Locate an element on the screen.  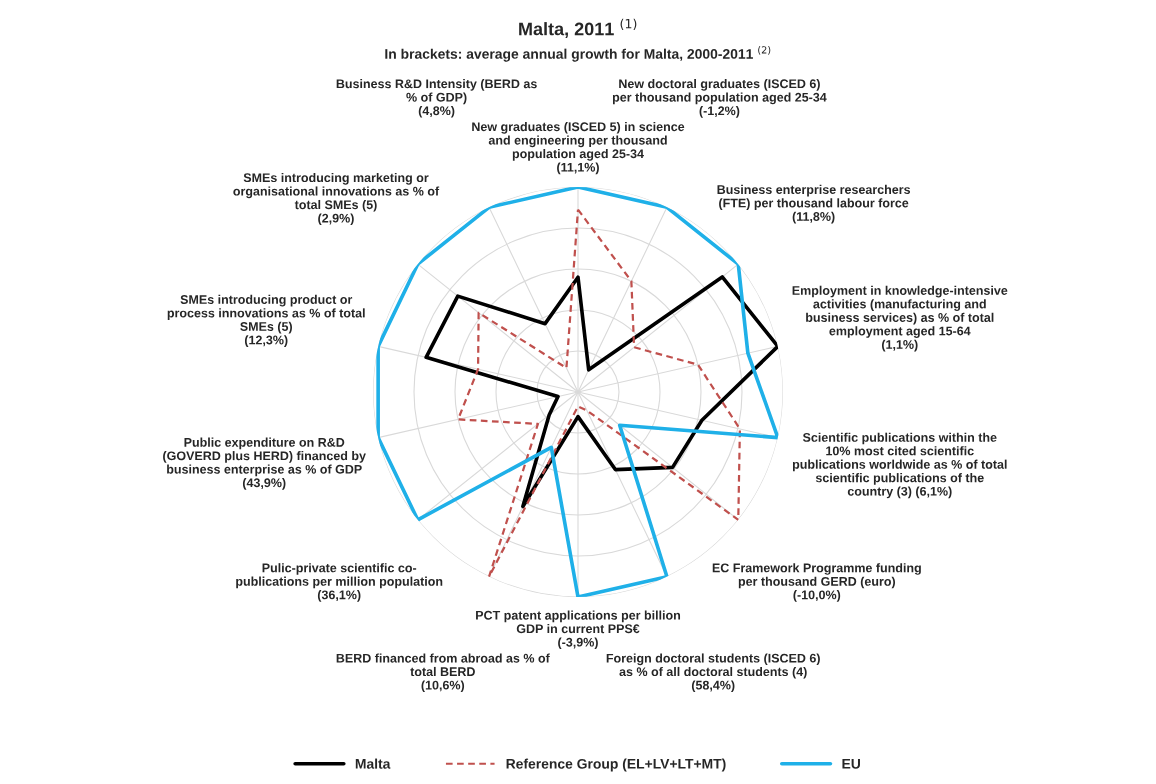
spoke-label: BERD financed from abroad as % of total BERD (10,6%) is located at coordinates (443, 673).